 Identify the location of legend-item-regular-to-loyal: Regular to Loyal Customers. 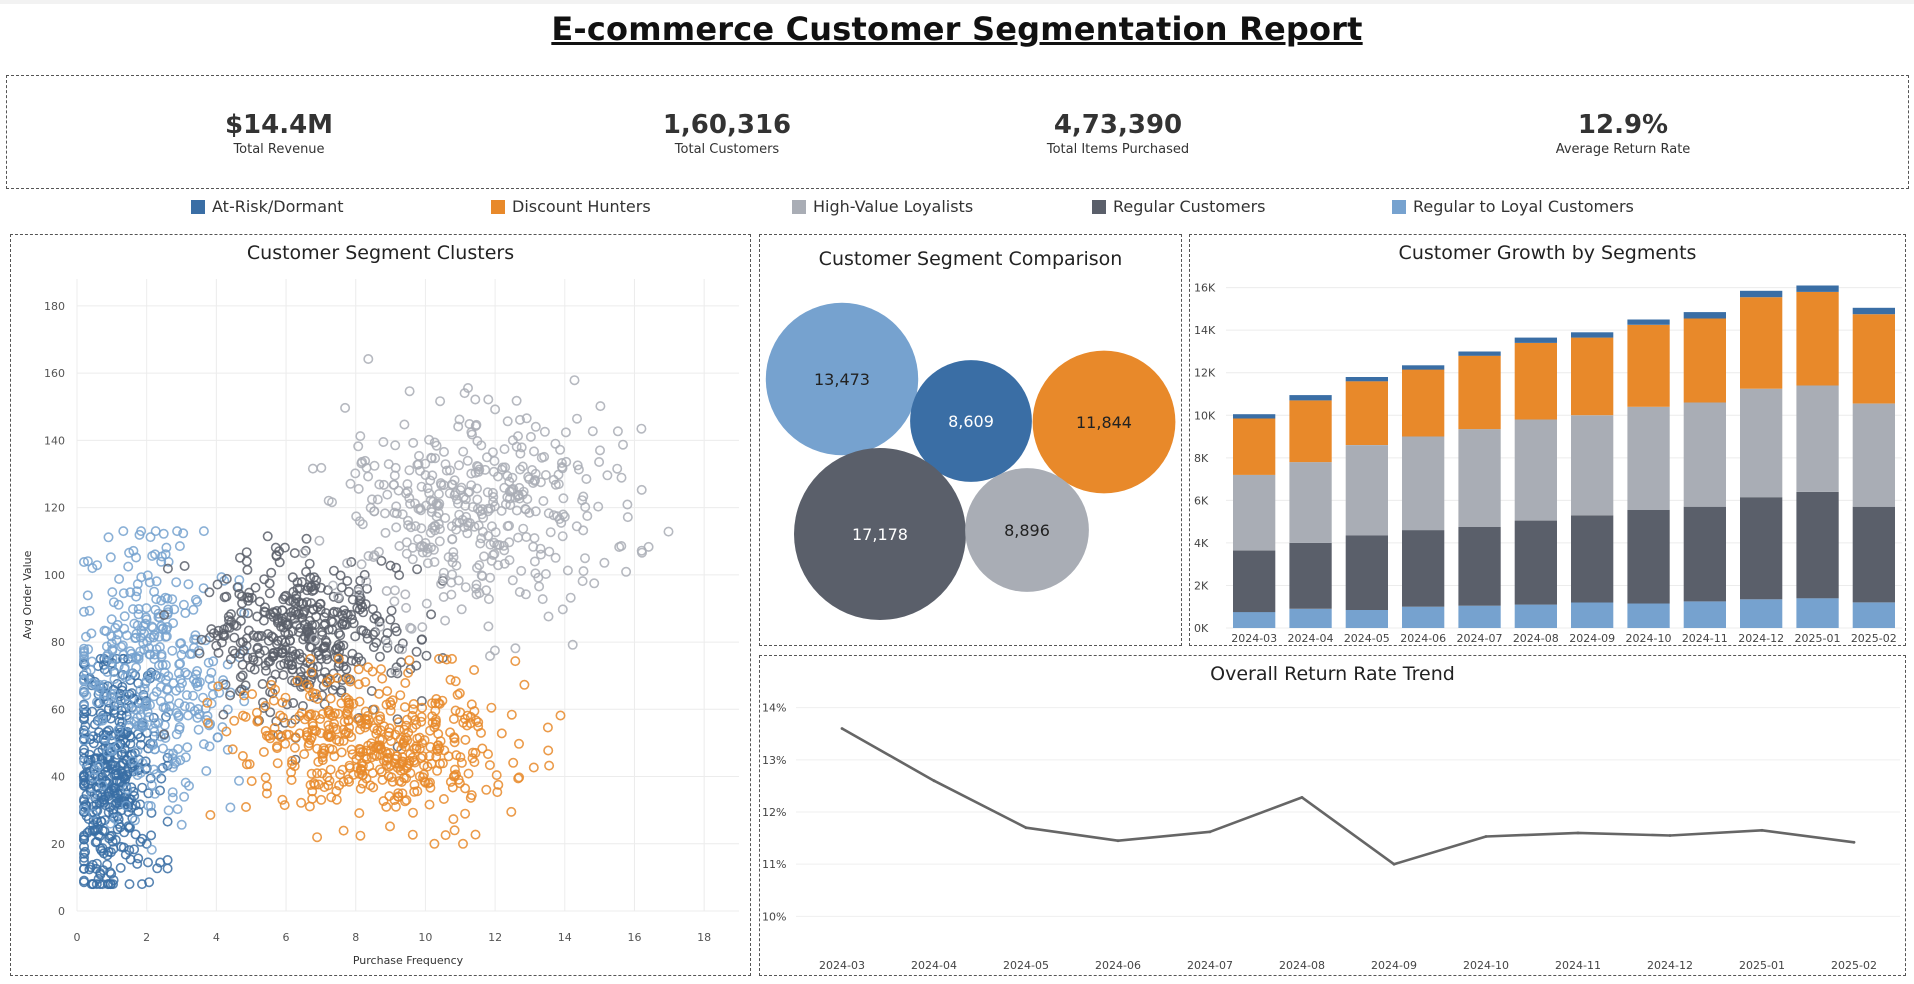
(1513, 206).